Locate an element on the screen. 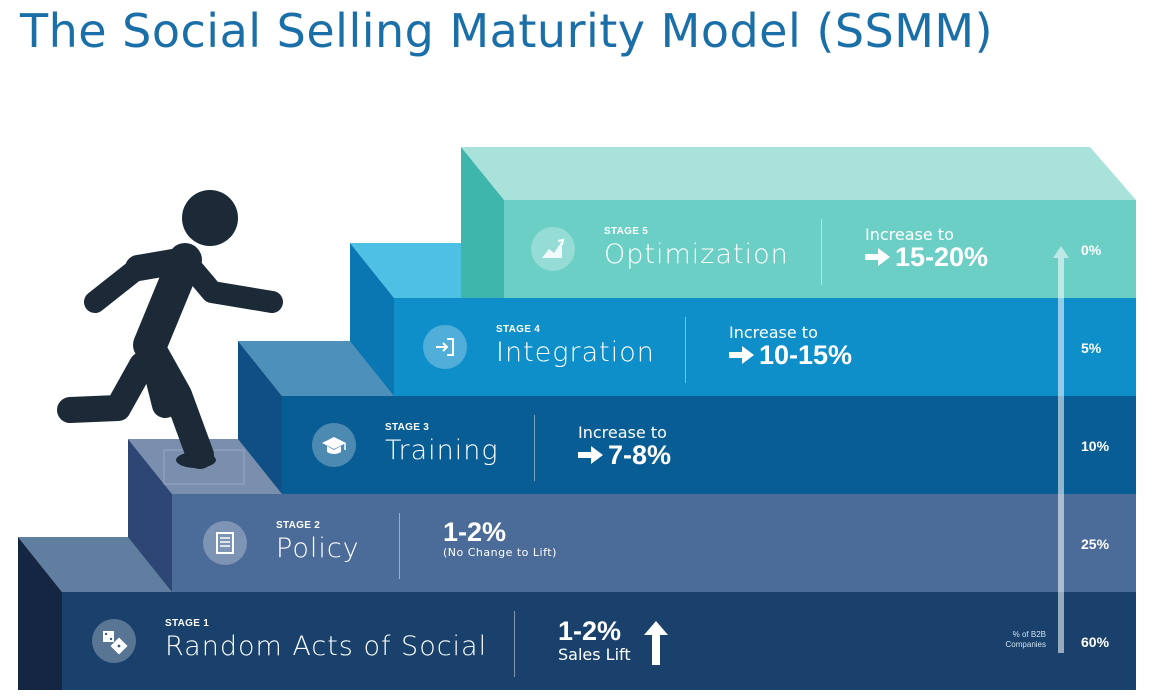 The image size is (1159, 697). stage-5-name: Optimization is located at coordinates (696, 254).